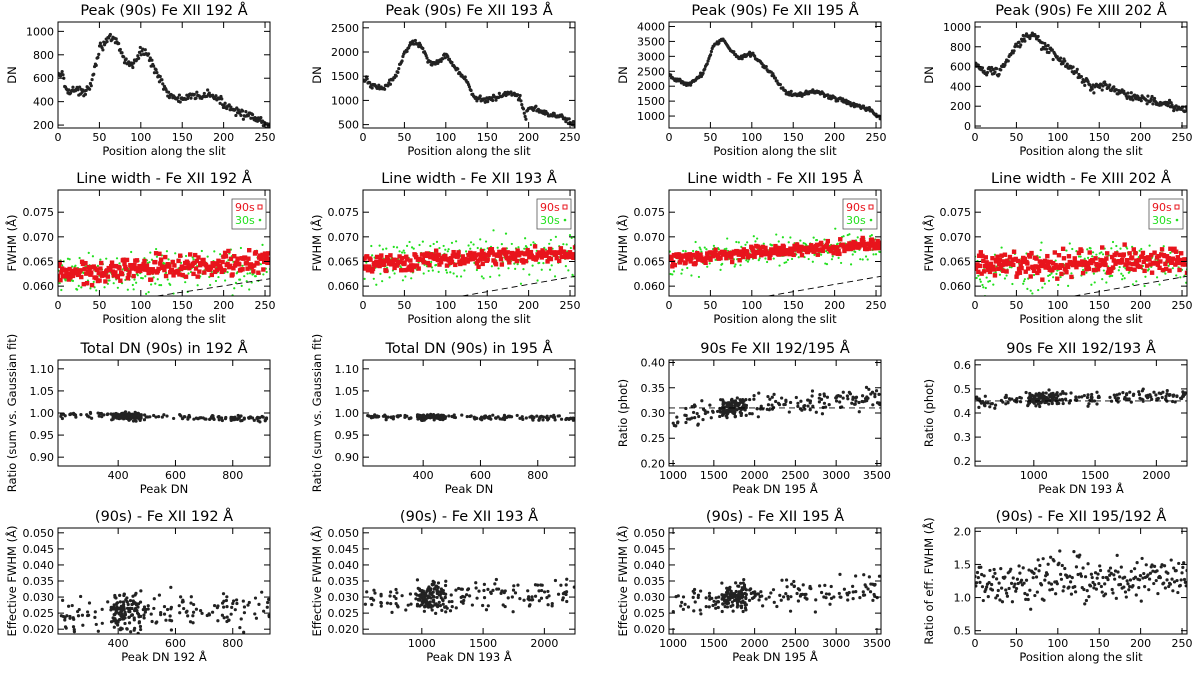 The width and height of the screenshot is (1200, 690). Describe the element at coordinates (260, 207) in the screenshot. I see `legend-marker-90s` at that location.